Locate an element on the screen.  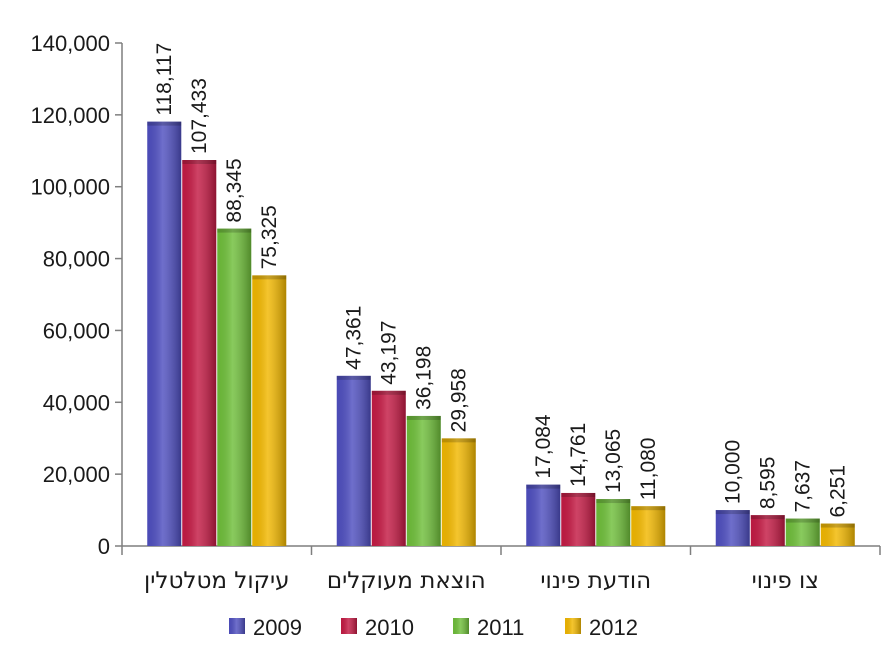
legend: 2009 2010 2011 2012 is located at coordinates (433, 627).